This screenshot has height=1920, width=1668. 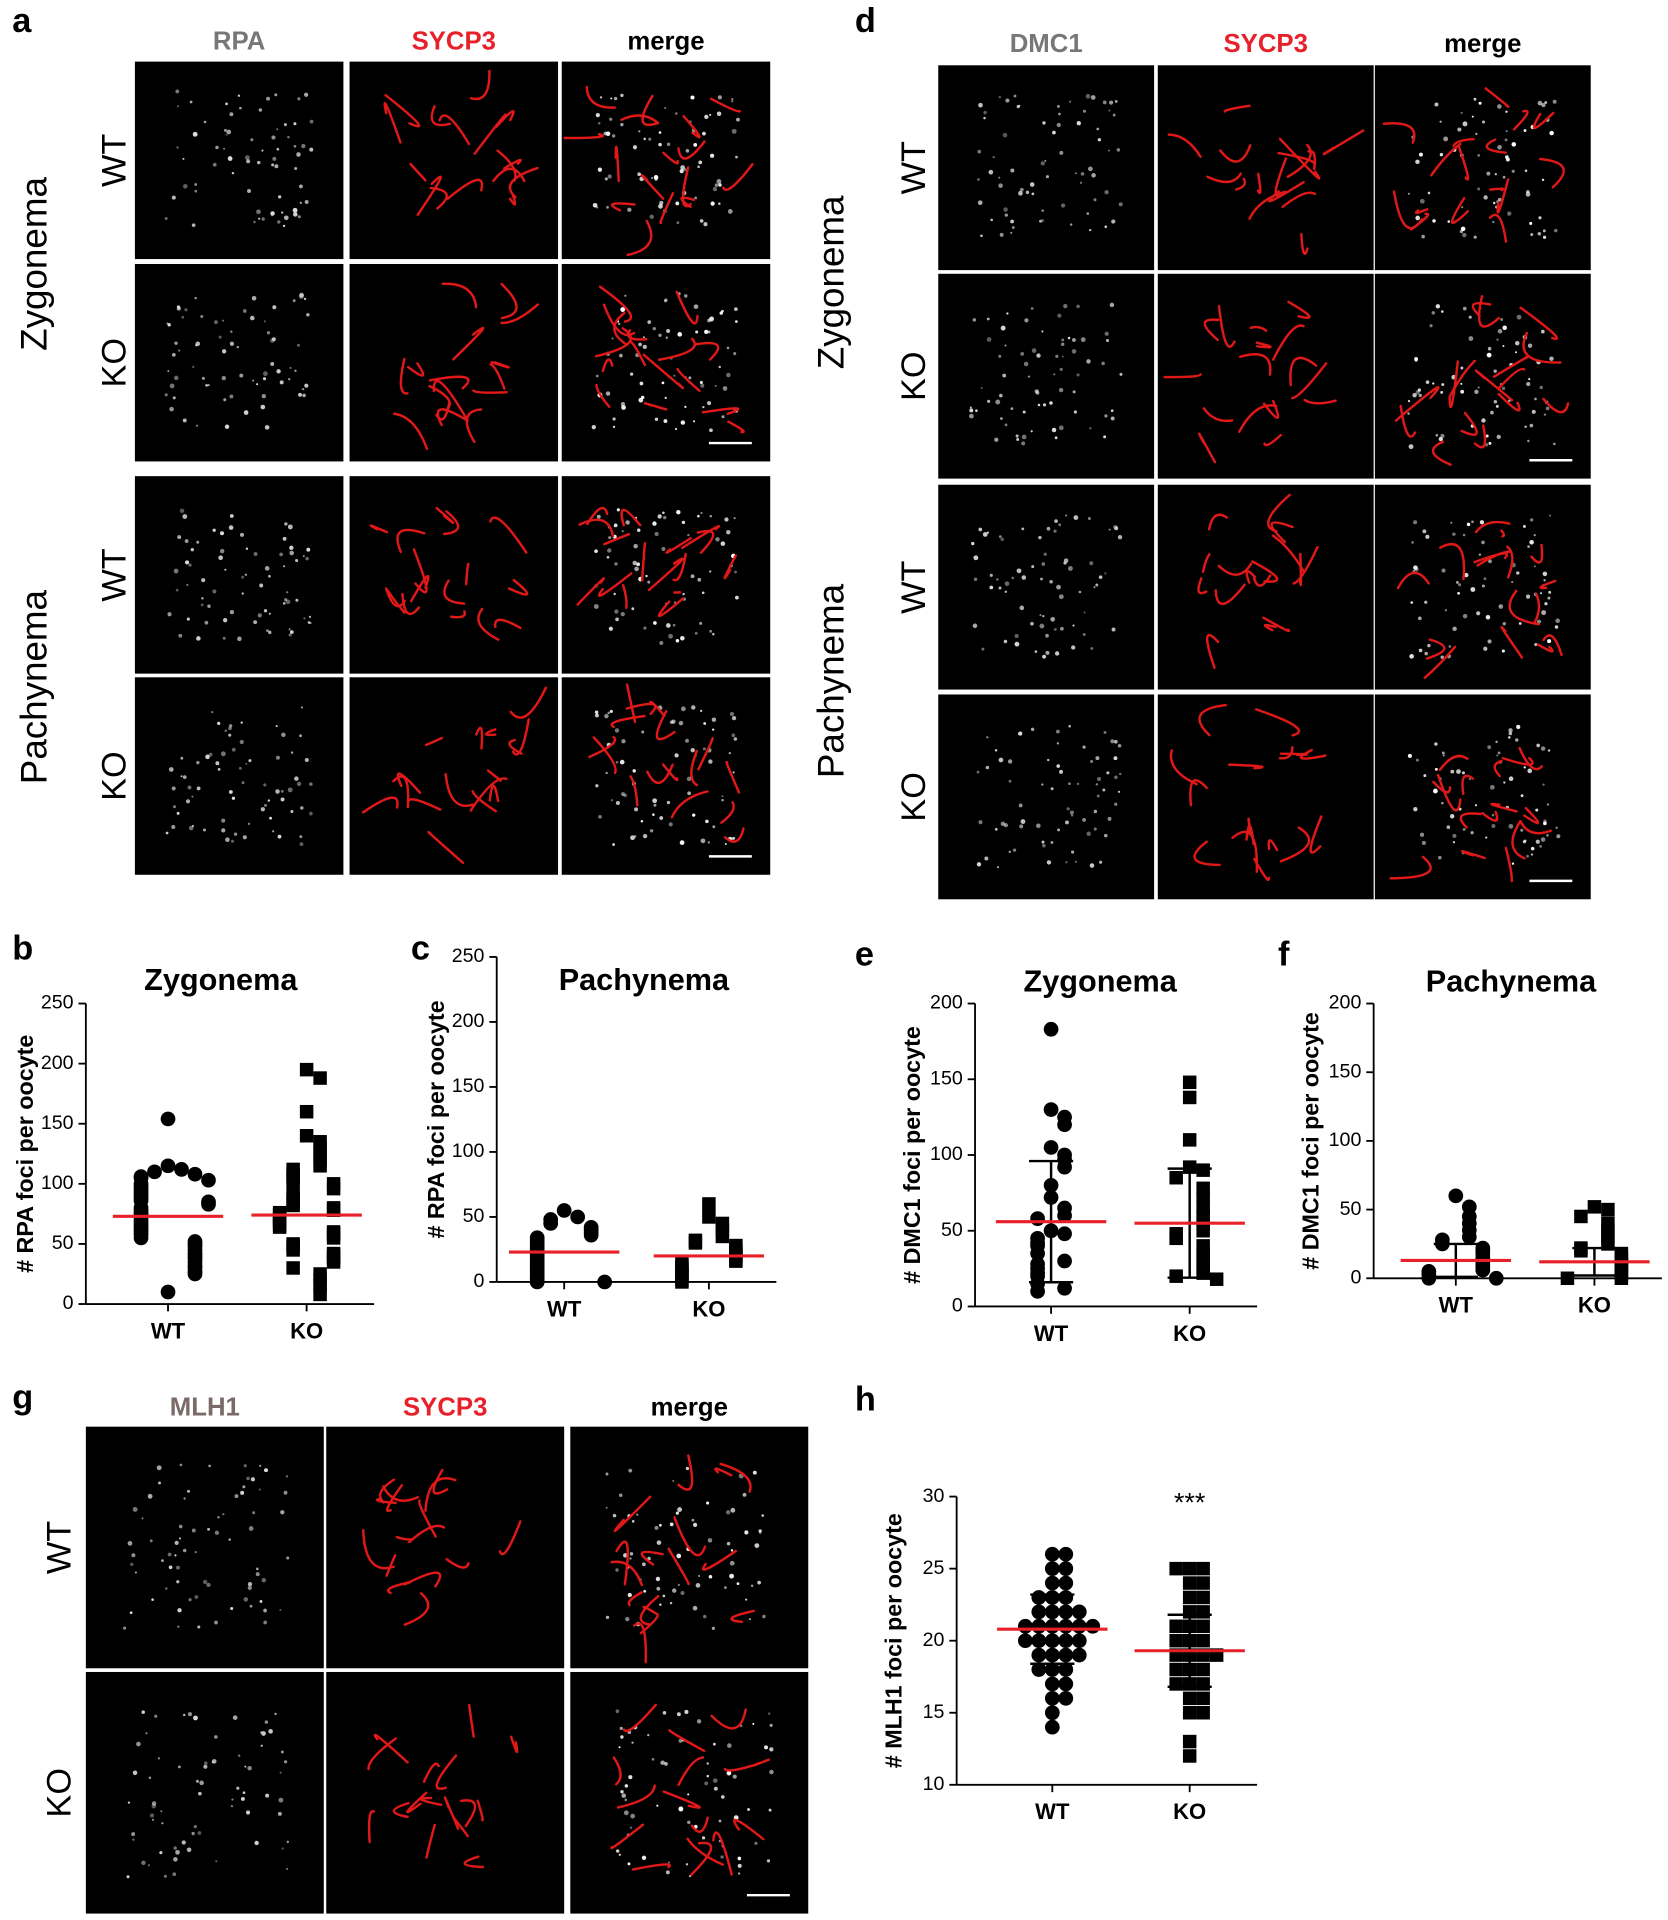 What do you see at coordinates (946, 1003) in the screenshot?
I see `y-tick-label: 200` at bounding box center [946, 1003].